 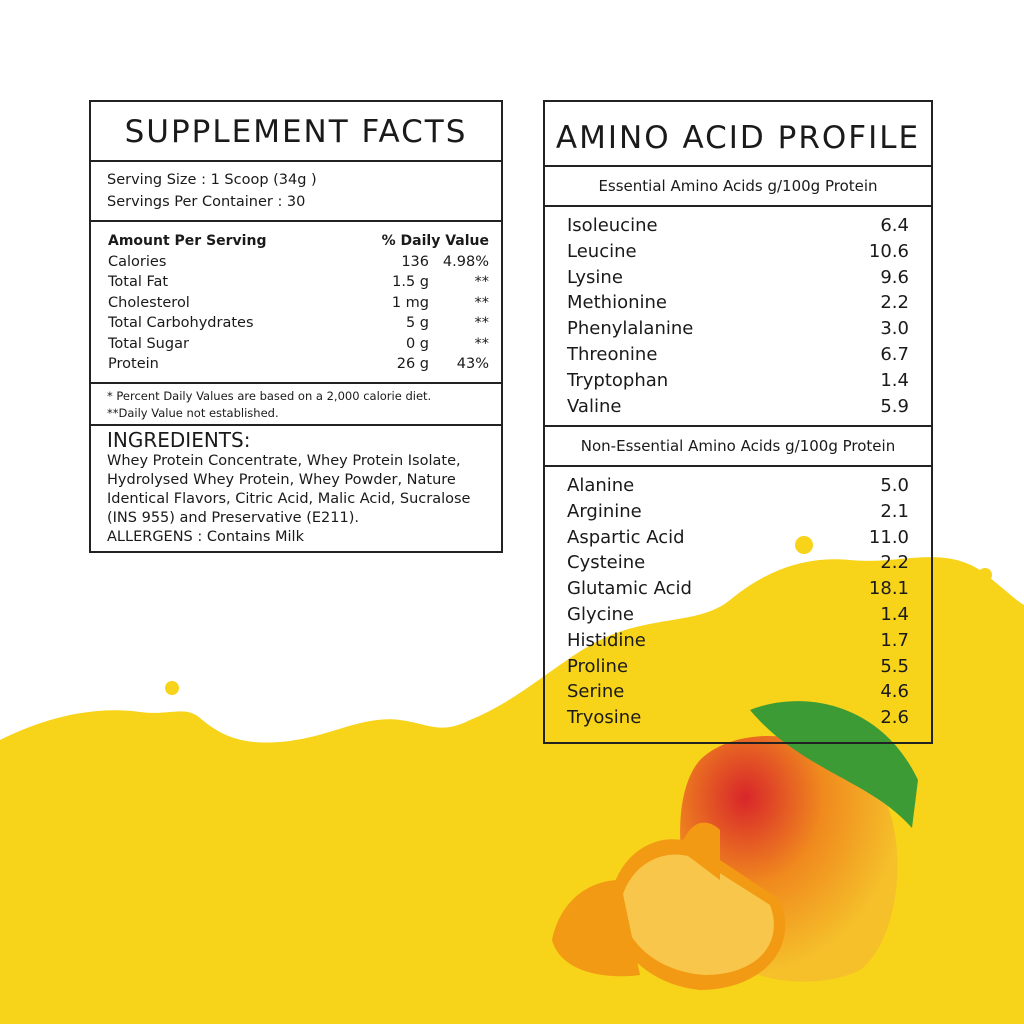 I want to click on orange-slices-image, so click(x=669, y=906).